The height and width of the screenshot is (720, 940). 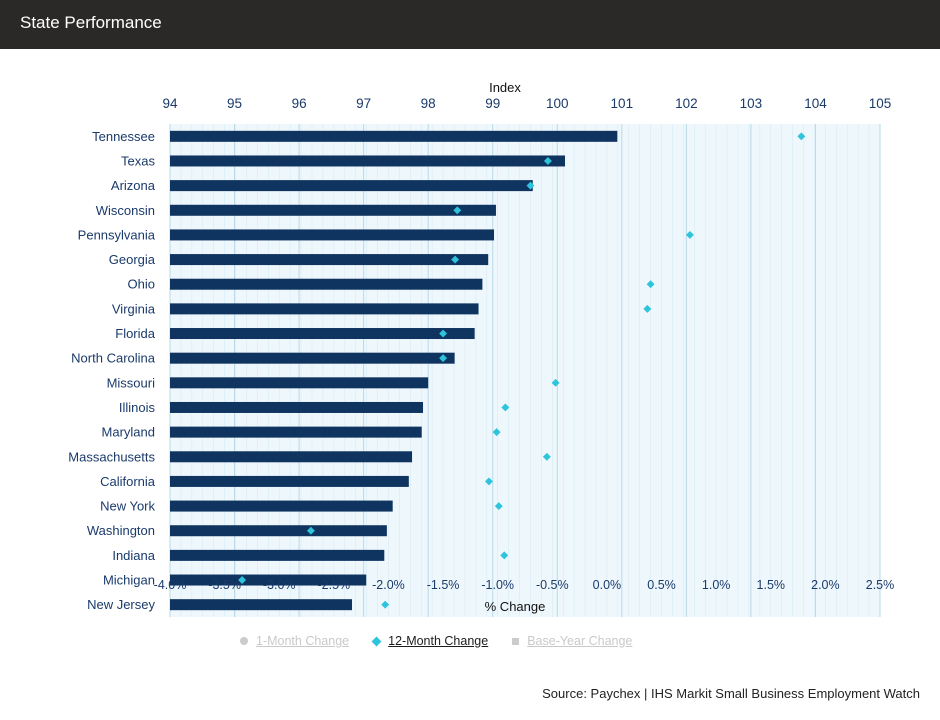 What do you see at coordinates (815, 103) in the screenshot?
I see `top-axis-tick-label: 104` at bounding box center [815, 103].